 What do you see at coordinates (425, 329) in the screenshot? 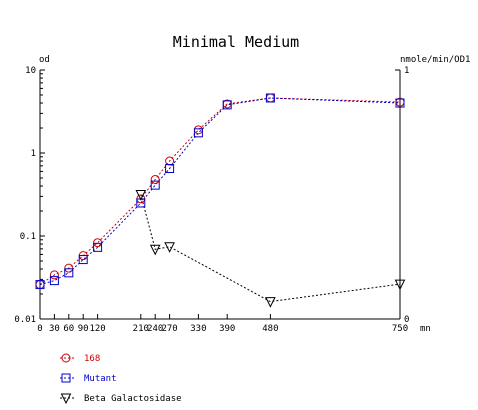
I see `x-axis-label: mn` at bounding box center [425, 329].